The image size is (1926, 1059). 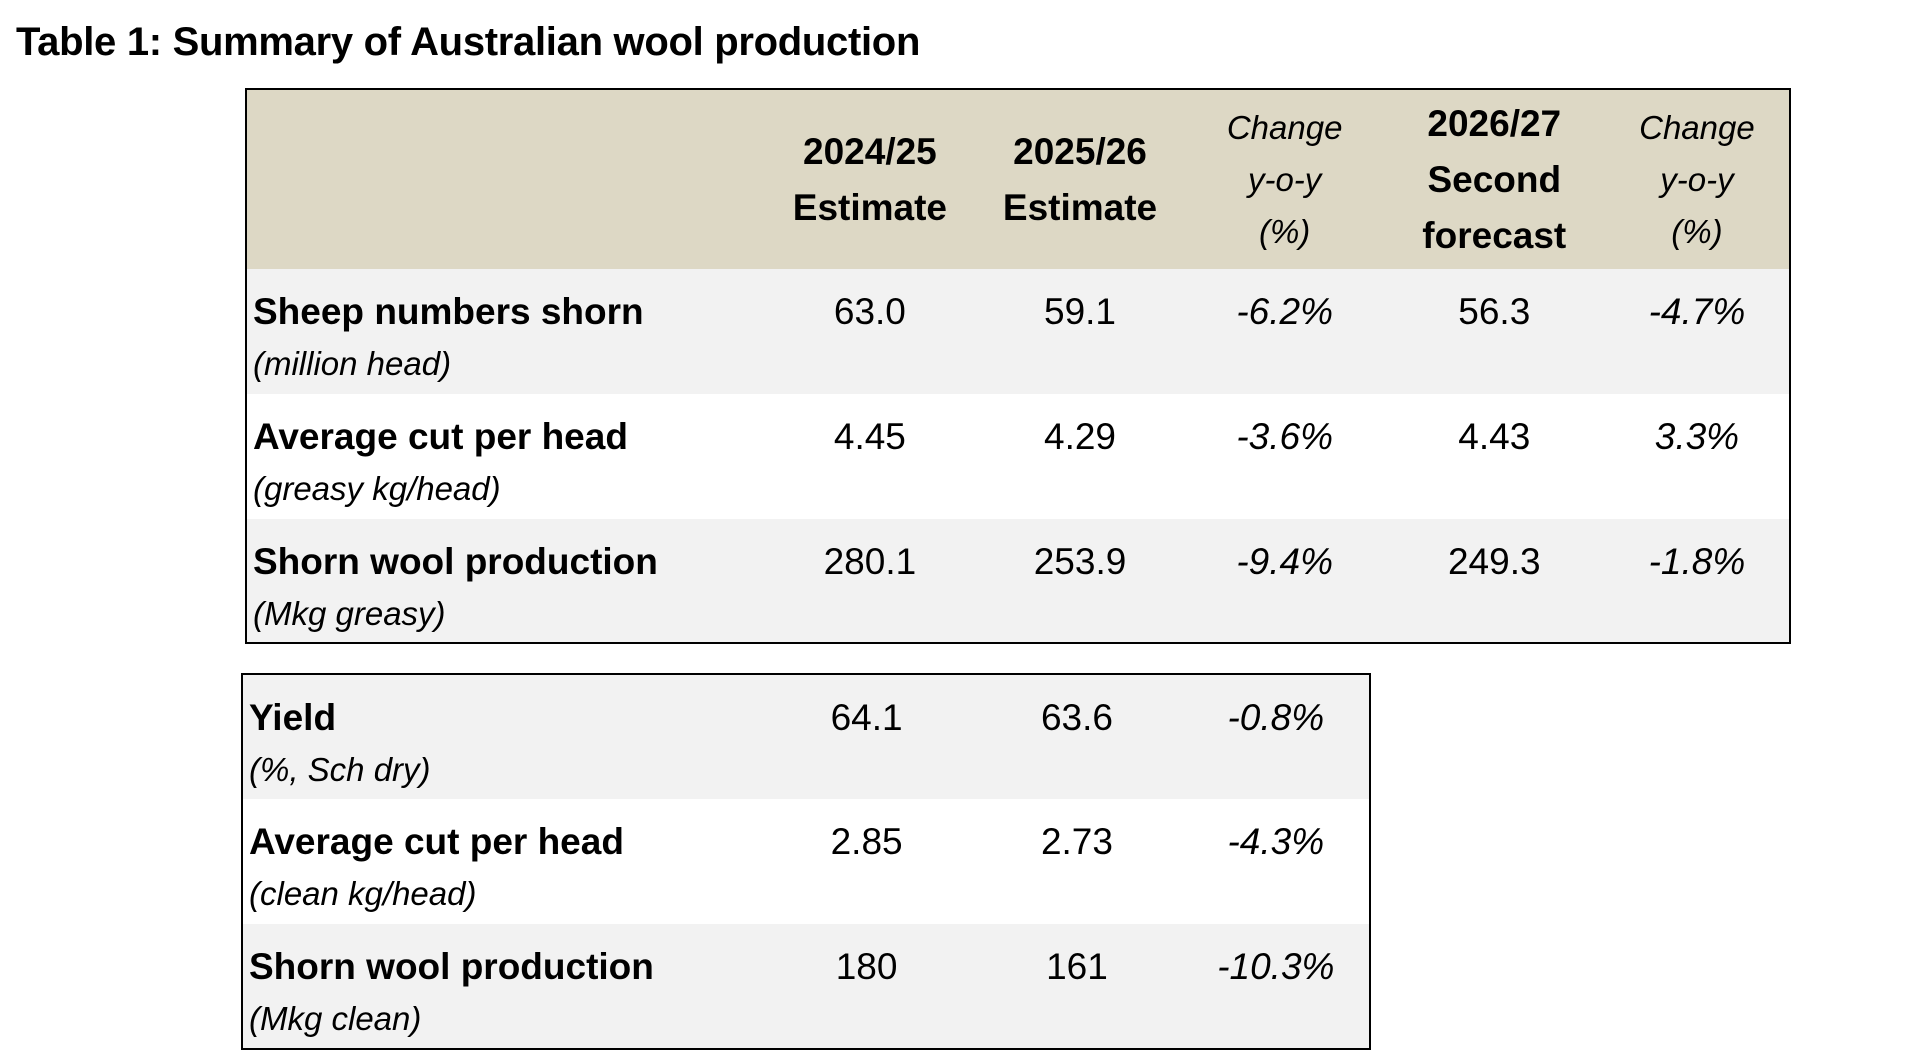 I want to click on value-2026-27: 4.43, so click(x=1494, y=456).